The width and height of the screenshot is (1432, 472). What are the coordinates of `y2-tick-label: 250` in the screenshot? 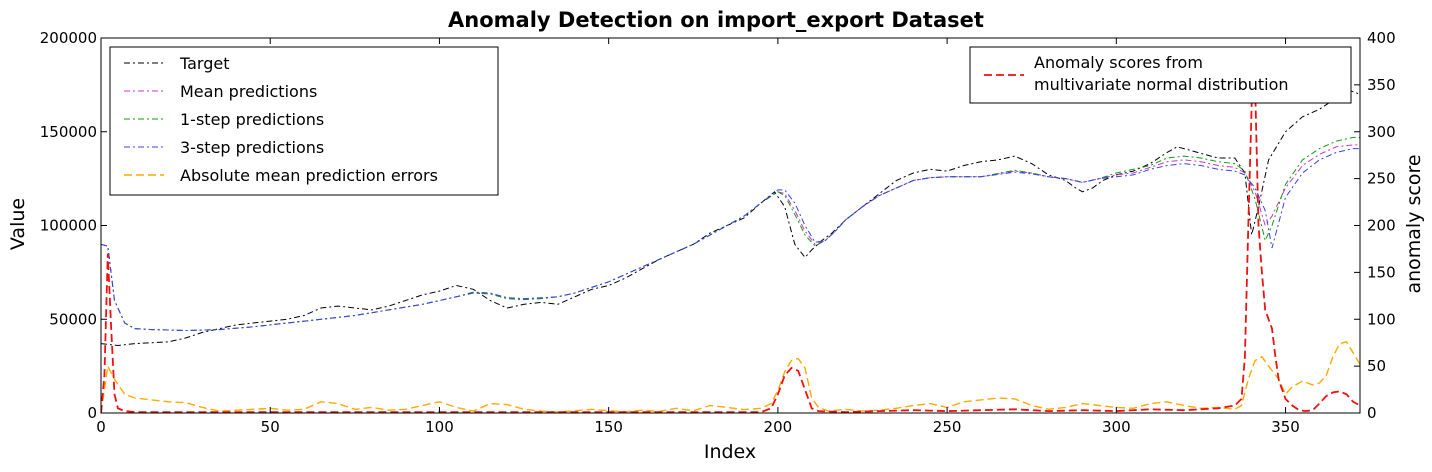 It's located at (1381, 179).